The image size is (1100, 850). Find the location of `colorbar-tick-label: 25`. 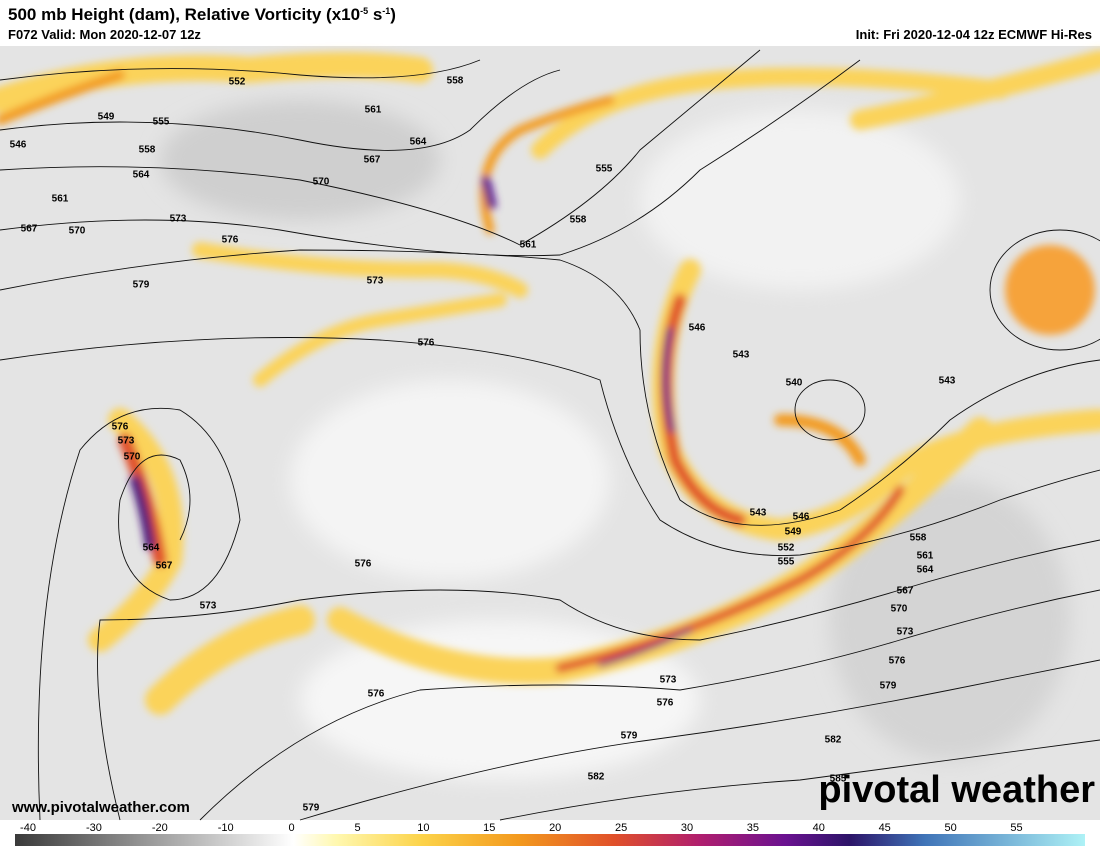

colorbar-tick-label: 25 is located at coordinates (621, 828).